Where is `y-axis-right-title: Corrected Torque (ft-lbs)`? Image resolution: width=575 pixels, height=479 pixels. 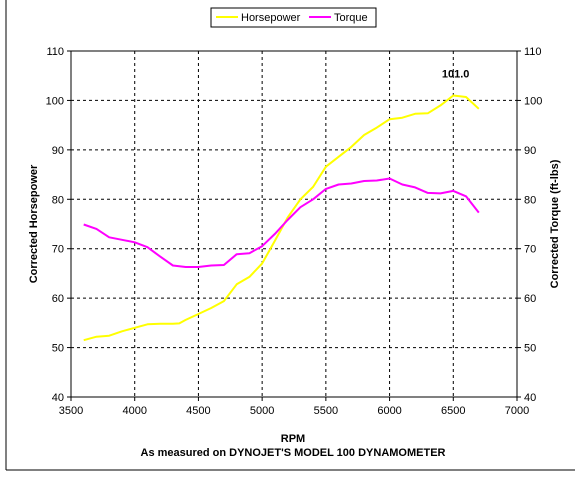
y-axis-right-title: Corrected Torque (ft-lbs) is located at coordinates (555, 223).